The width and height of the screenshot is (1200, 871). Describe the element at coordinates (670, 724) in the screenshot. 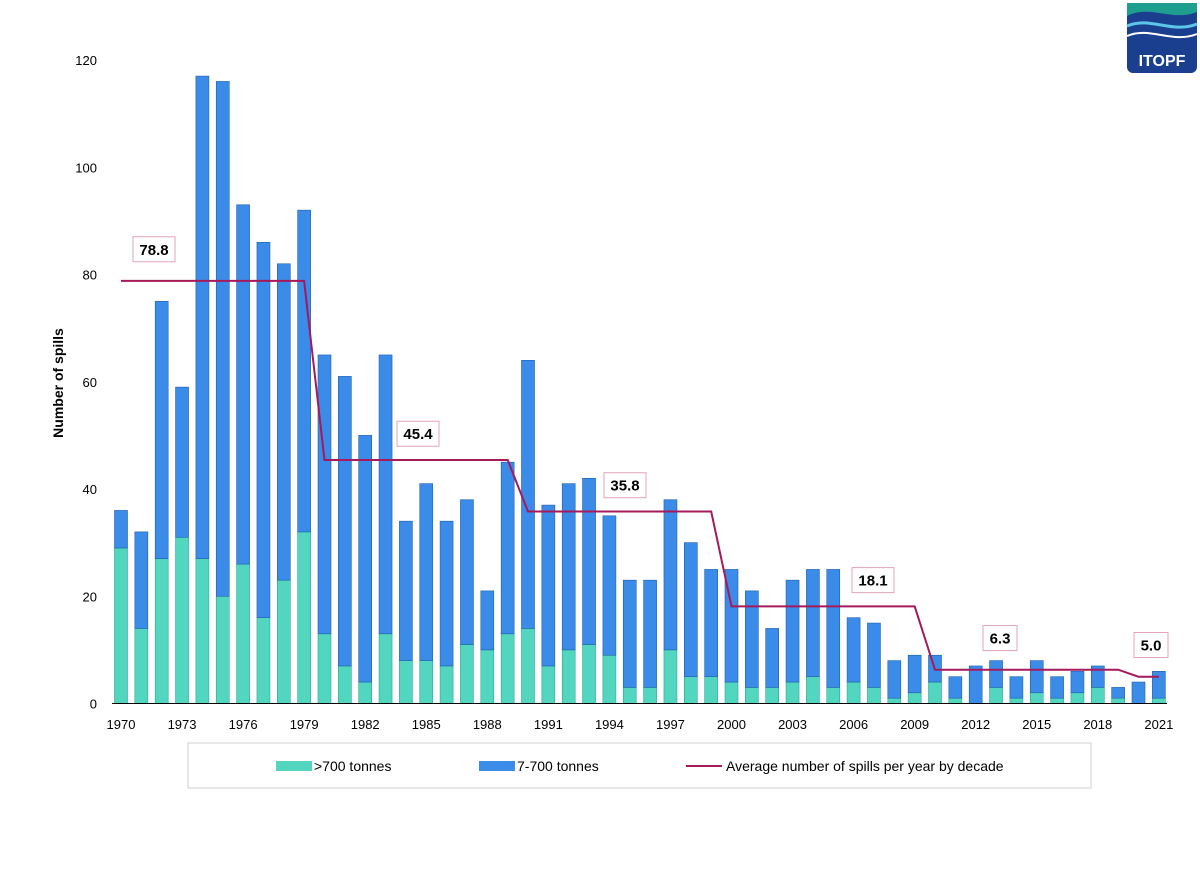

I see `x-tick-label: 1997` at that location.